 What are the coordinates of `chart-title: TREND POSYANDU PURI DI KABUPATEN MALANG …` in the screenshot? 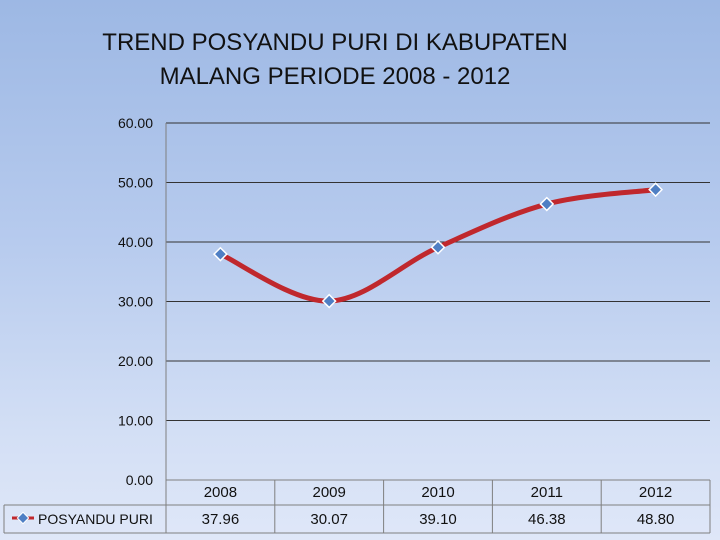 It's located at (335, 60).